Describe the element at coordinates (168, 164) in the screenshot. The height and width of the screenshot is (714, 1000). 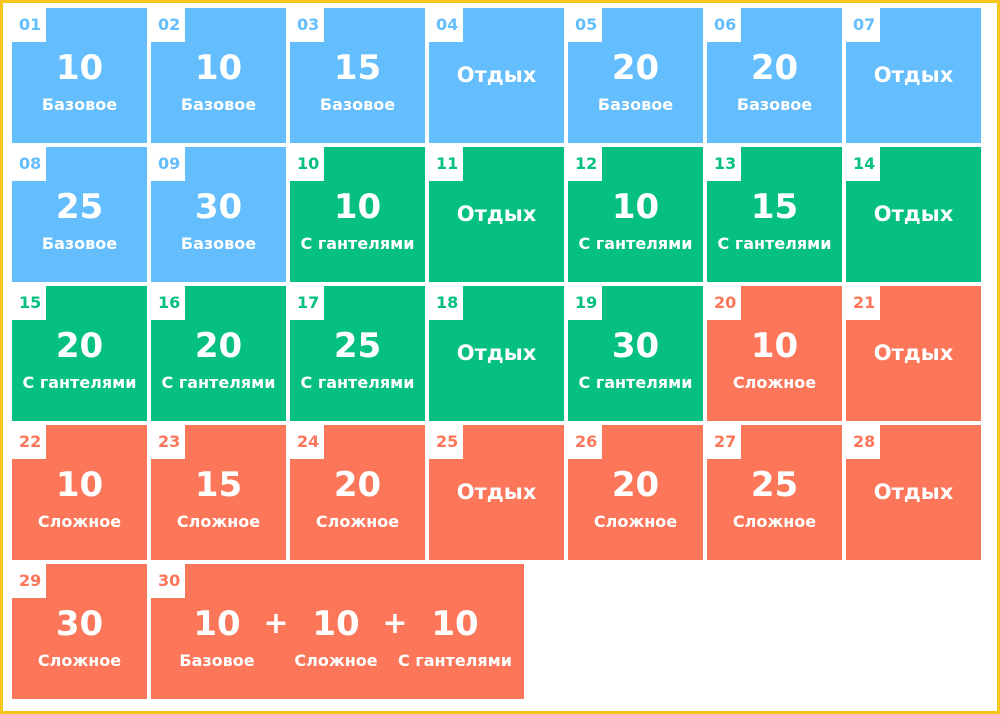
I see `day-number: 09` at that location.